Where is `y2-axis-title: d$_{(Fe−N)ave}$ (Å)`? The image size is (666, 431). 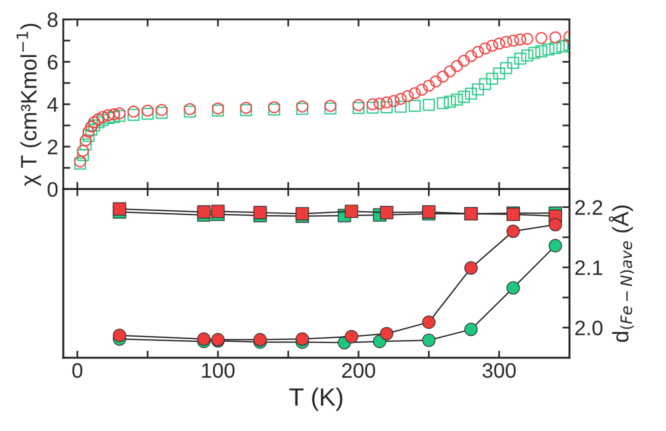 y2-axis-title: d$_{(Fe−N)ave}$ (Å) is located at coordinates (621, 274).